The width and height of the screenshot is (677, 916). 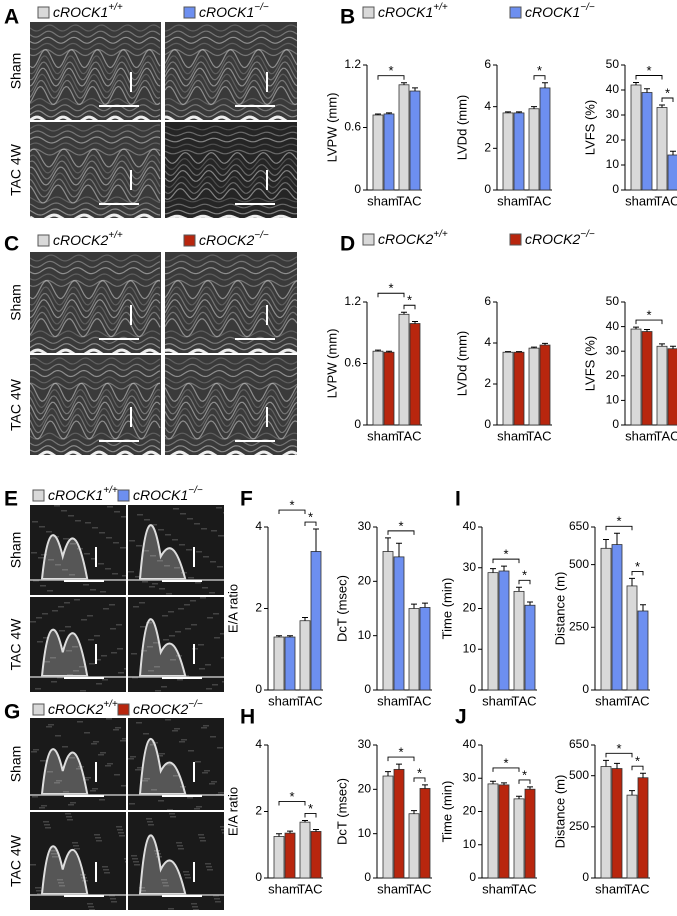 I want to click on y-axis-label: LVPW (mm), so click(x=331, y=128).